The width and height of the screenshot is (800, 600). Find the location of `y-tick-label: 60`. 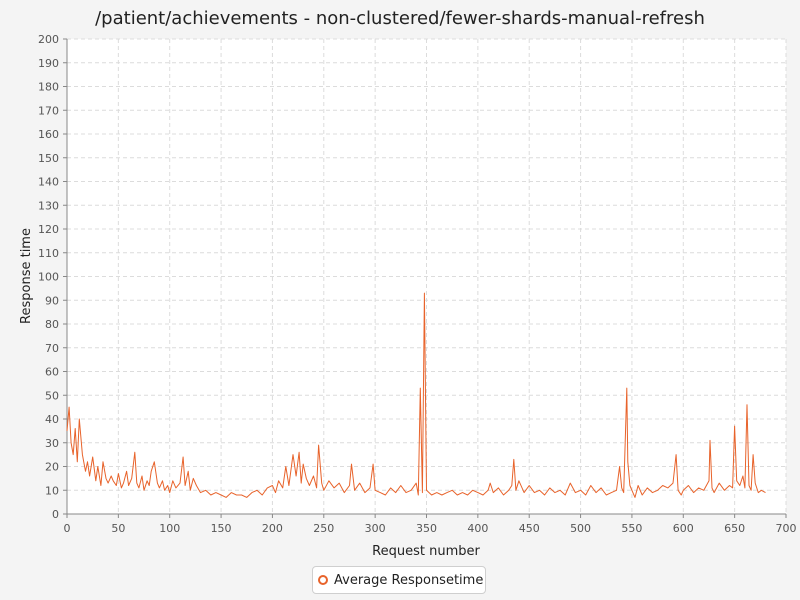

y-tick-label: 60 is located at coordinates (52, 372).